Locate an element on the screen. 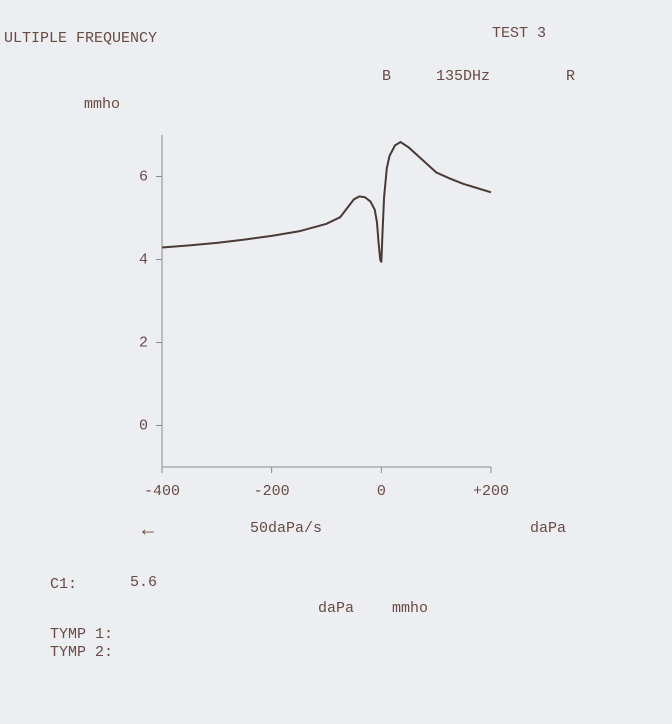 The width and height of the screenshot is (672, 724). header-mark: B is located at coordinates (386, 76).